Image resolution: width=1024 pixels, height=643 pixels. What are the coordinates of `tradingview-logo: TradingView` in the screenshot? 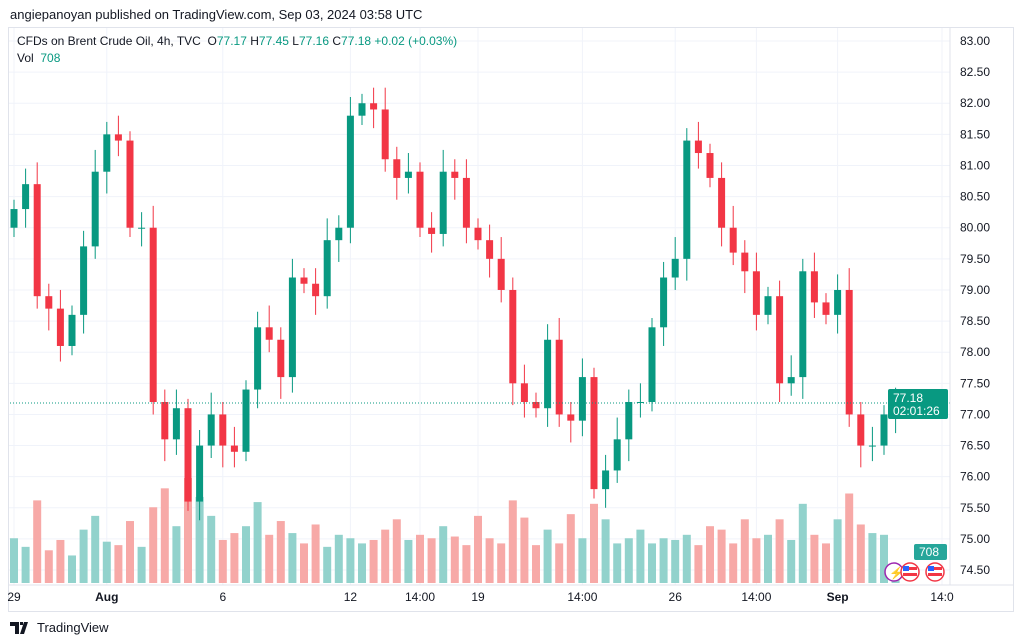 It's located at (59, 627).